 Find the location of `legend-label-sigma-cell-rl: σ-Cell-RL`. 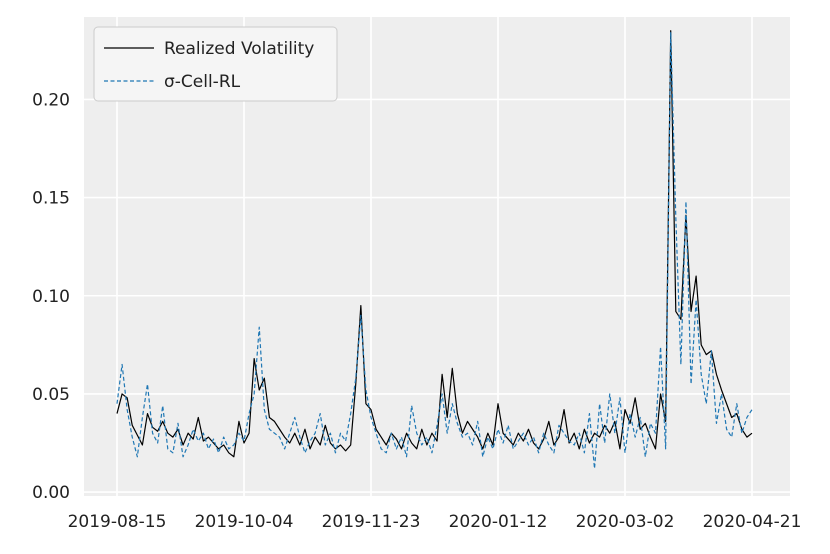

legend-label-sigma-cell-rl: σ-Cell-RL is located at coordinates (202, 82).